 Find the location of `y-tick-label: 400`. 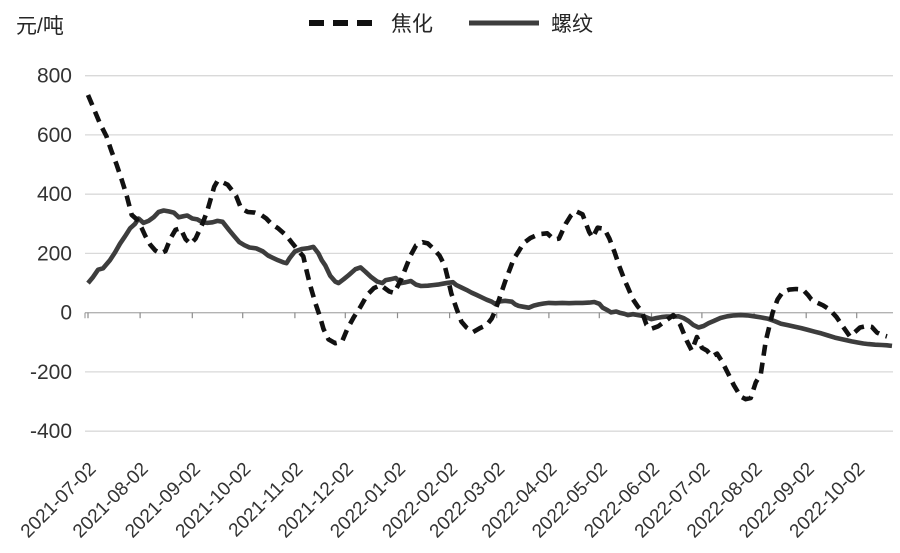

y-tick-label: 400 is located at coordinates (54, 194).